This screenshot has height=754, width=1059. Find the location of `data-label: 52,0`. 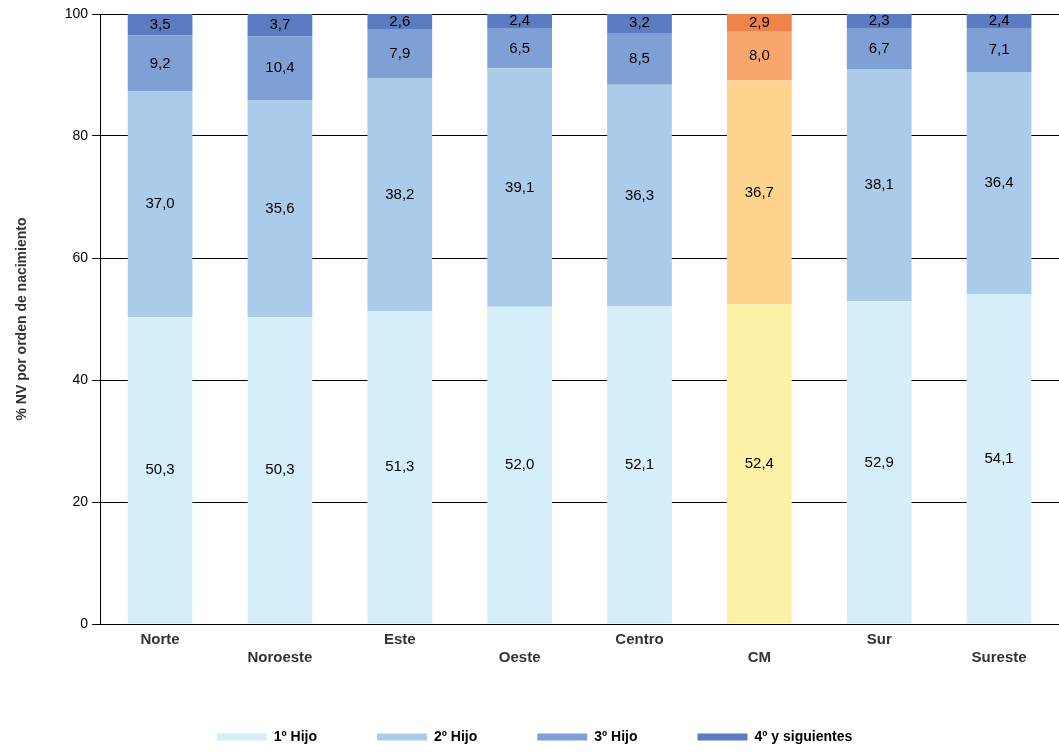

data-label: 52,0 is located at coordinates (520, 464).